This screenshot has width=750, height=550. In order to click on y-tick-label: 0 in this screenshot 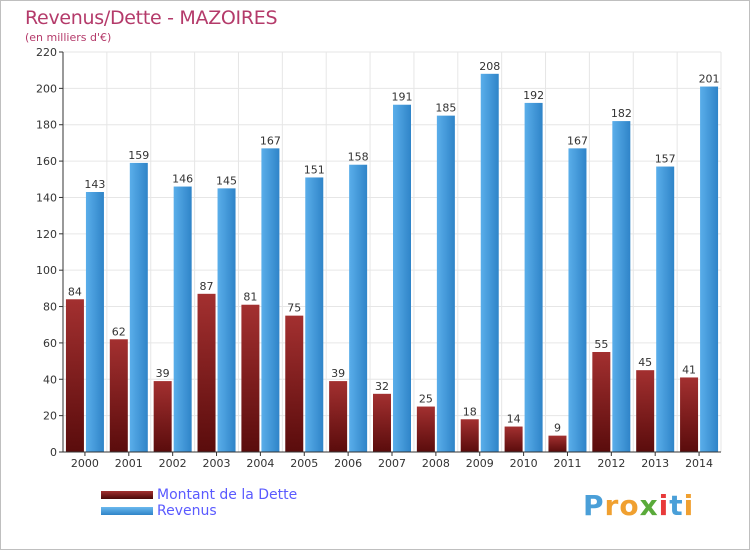, I will do `click(53, 452)`.